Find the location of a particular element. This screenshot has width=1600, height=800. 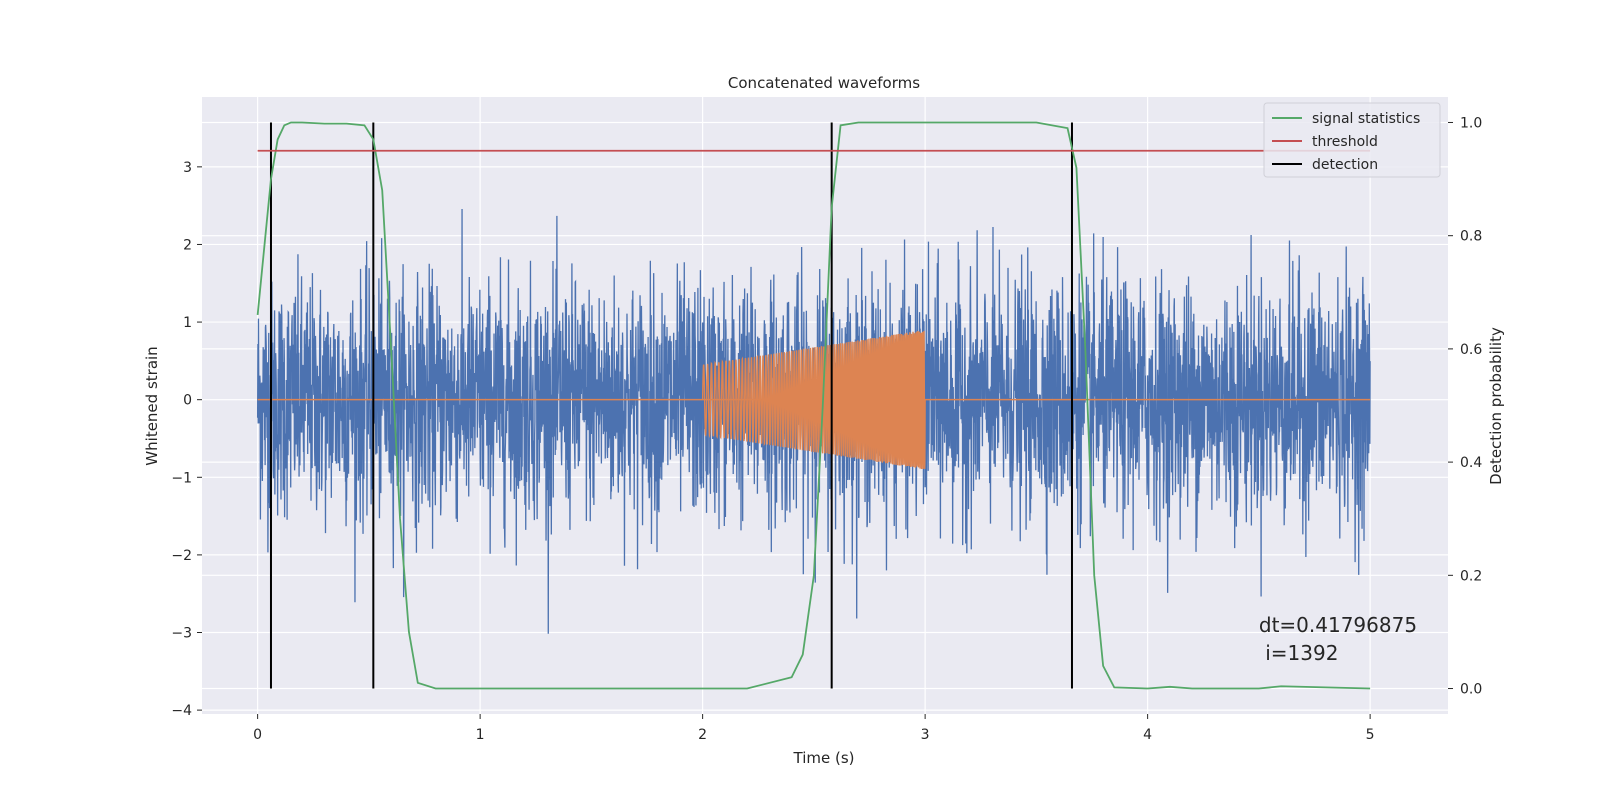

chart-title: Concatenated waveforms is located at coordinates (824, 83).